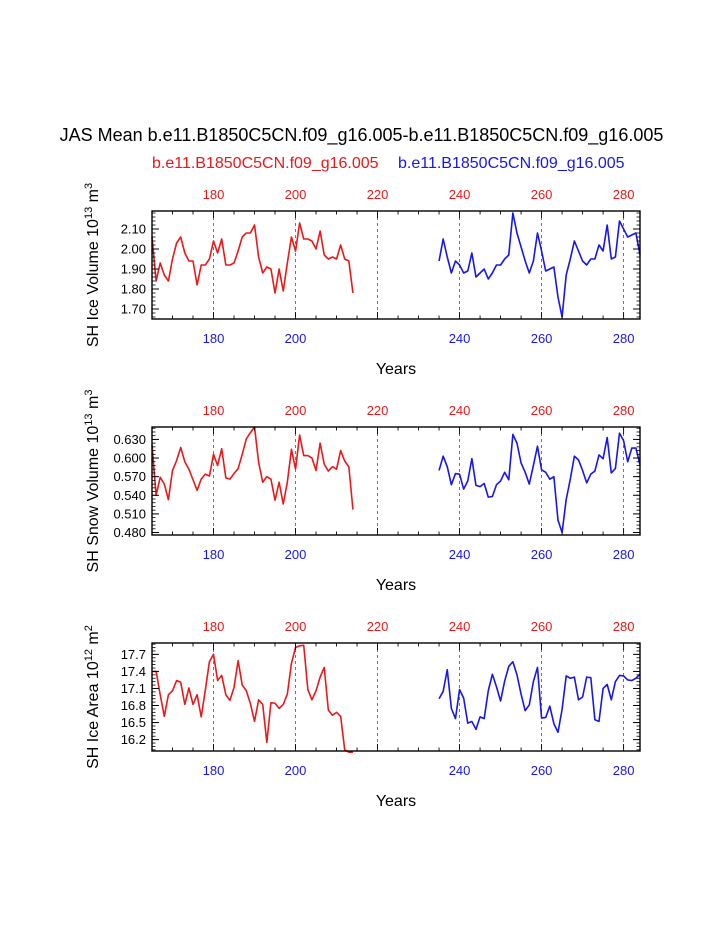  I want to click on y-tick-label: 2.10, so click(133, 229).